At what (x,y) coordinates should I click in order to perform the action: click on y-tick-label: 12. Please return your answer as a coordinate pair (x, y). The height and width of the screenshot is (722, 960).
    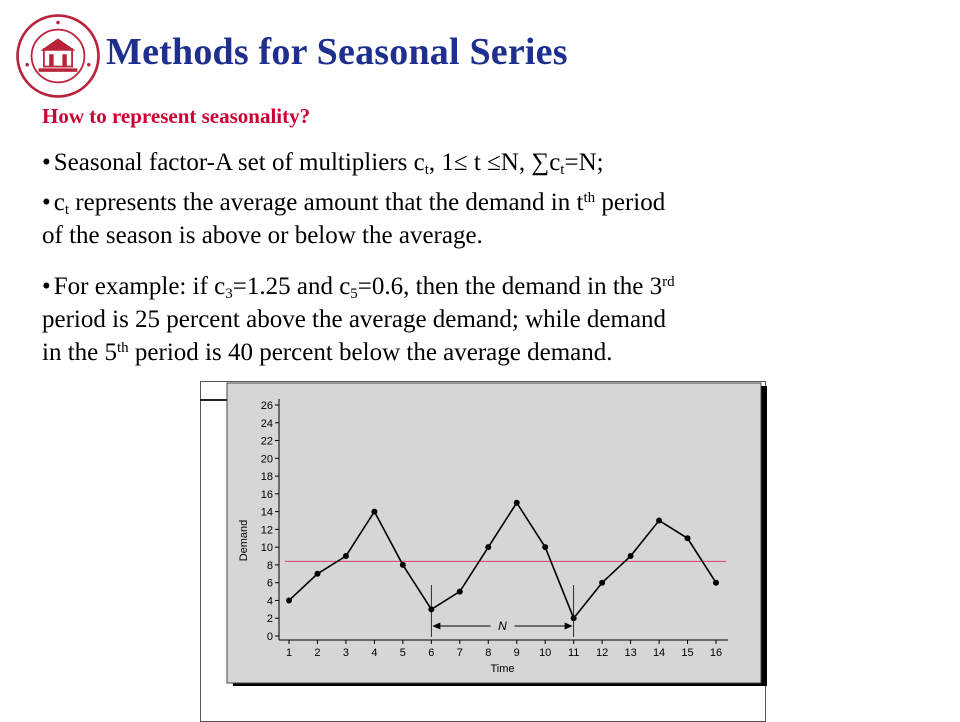
    Looking at the image, I should click on (267, 530).